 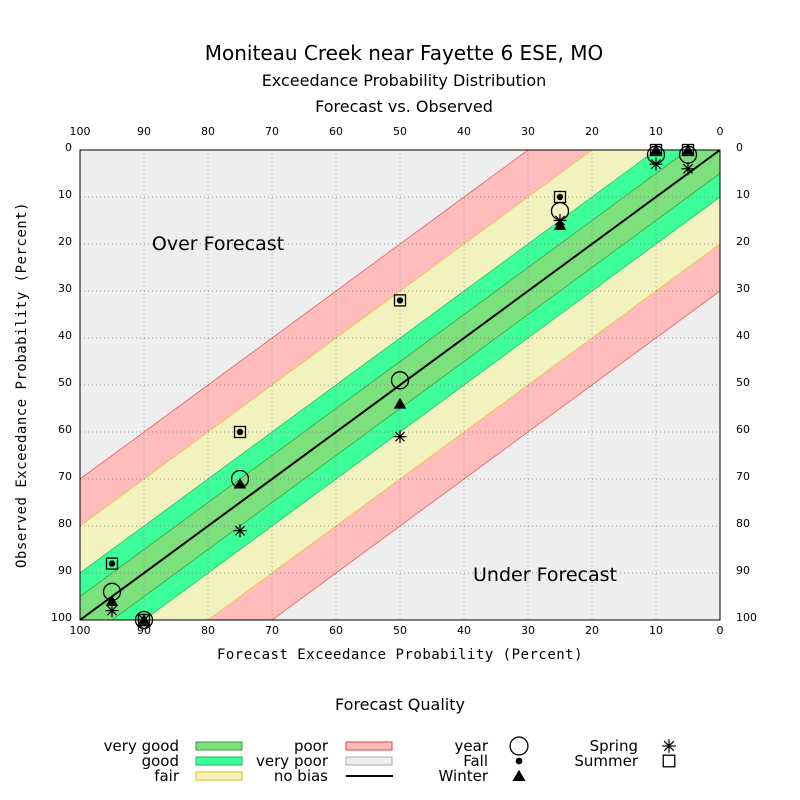 I want to click on legend-marker-summer, so click(x=669, y=761).